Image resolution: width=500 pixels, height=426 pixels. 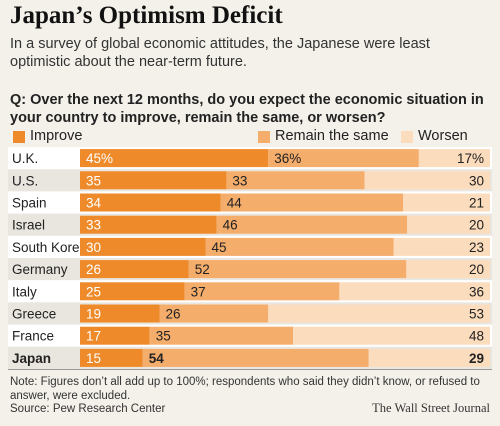 What do you see at coordinates (476, 291) in the screenshot?
I see `data-label-worsen: 36` at bounding box center [476, 291].